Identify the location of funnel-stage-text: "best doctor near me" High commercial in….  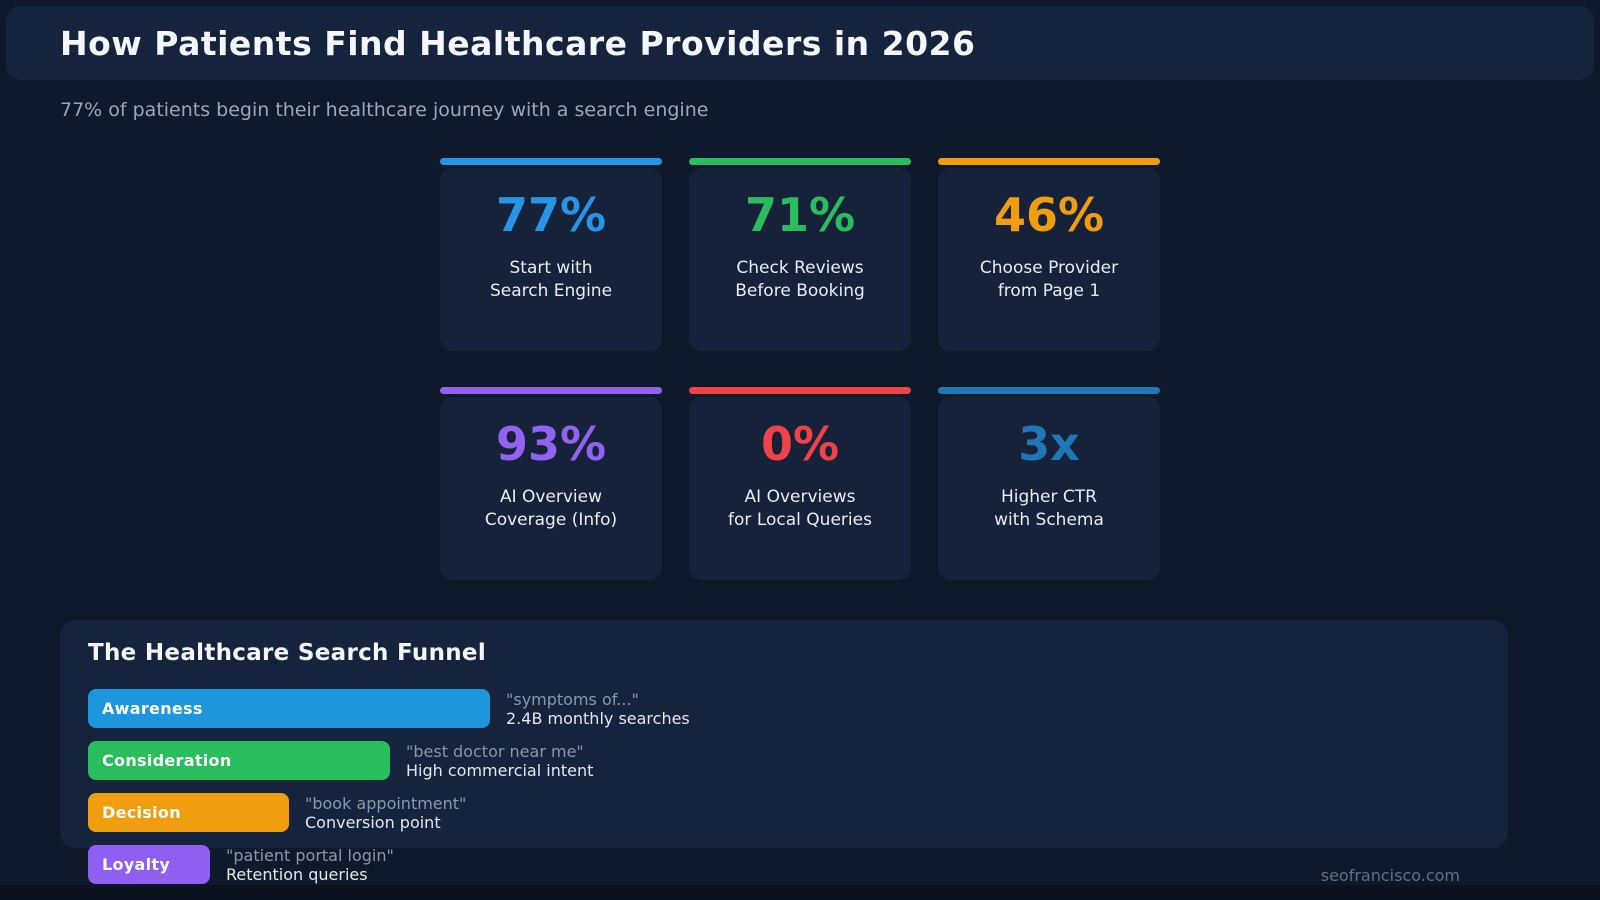
(499, 761).